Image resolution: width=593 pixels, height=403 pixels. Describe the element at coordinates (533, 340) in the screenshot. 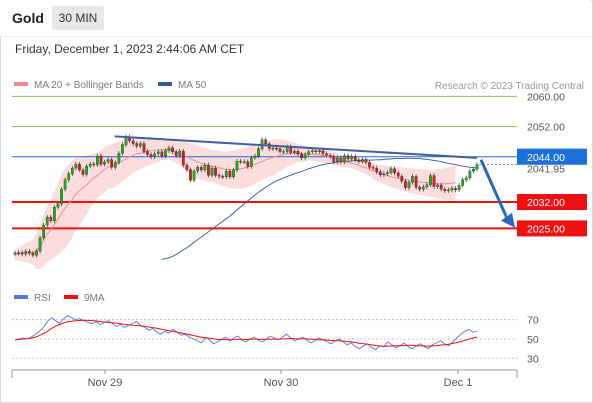

I see `rsi-tick-50: 50` at that location.